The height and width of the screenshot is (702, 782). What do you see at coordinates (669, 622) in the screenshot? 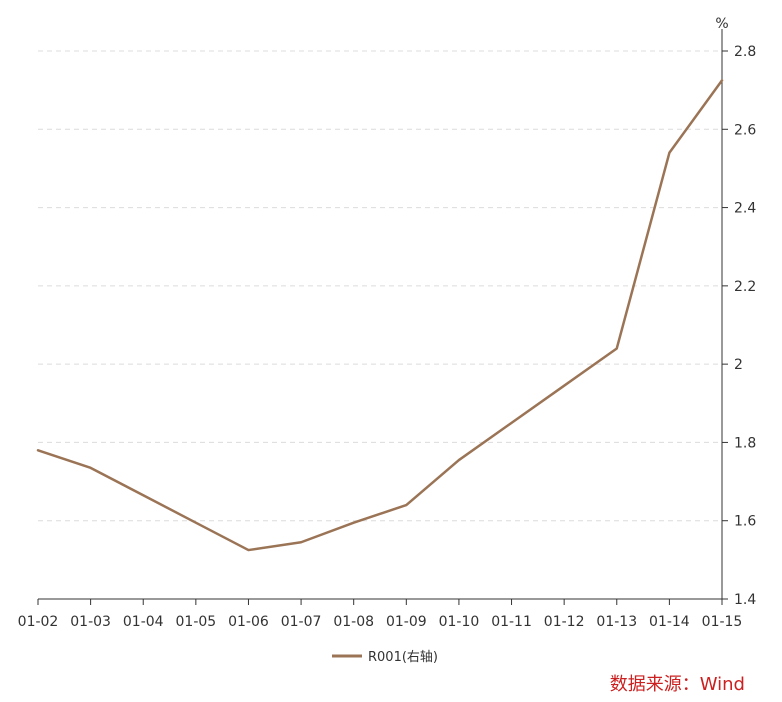
I see `x-tick-label: 01-14` at bounding box center [669, 622].